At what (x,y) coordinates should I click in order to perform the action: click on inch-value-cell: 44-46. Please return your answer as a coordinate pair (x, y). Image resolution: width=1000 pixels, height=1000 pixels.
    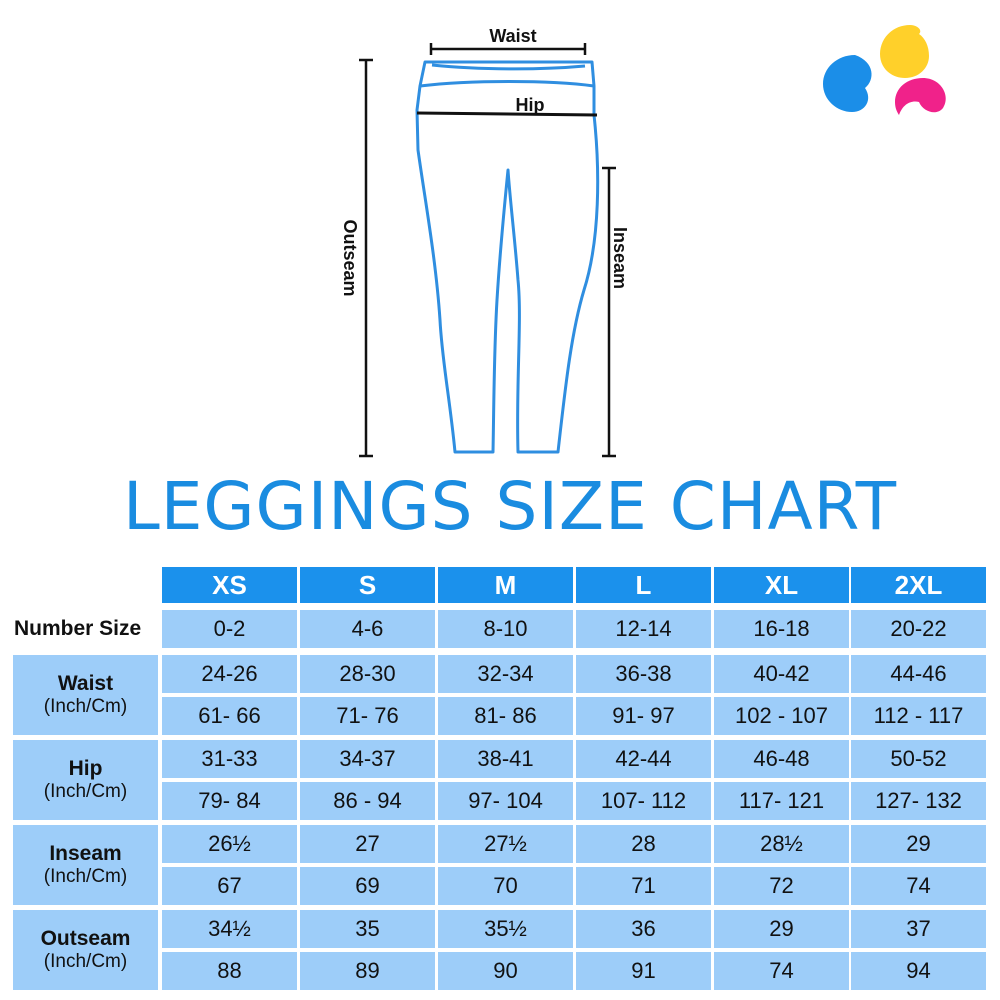
    Looking at the image, I should click on (918, 674).